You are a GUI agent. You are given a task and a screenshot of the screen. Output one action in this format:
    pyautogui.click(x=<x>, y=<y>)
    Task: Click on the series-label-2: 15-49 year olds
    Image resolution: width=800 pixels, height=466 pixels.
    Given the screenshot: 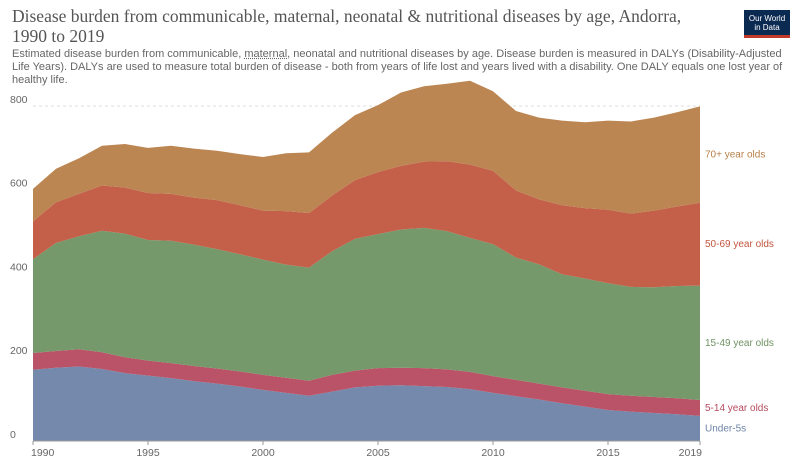 What is the action you would take?
    pyautogui.click(x=739, y=343)
    